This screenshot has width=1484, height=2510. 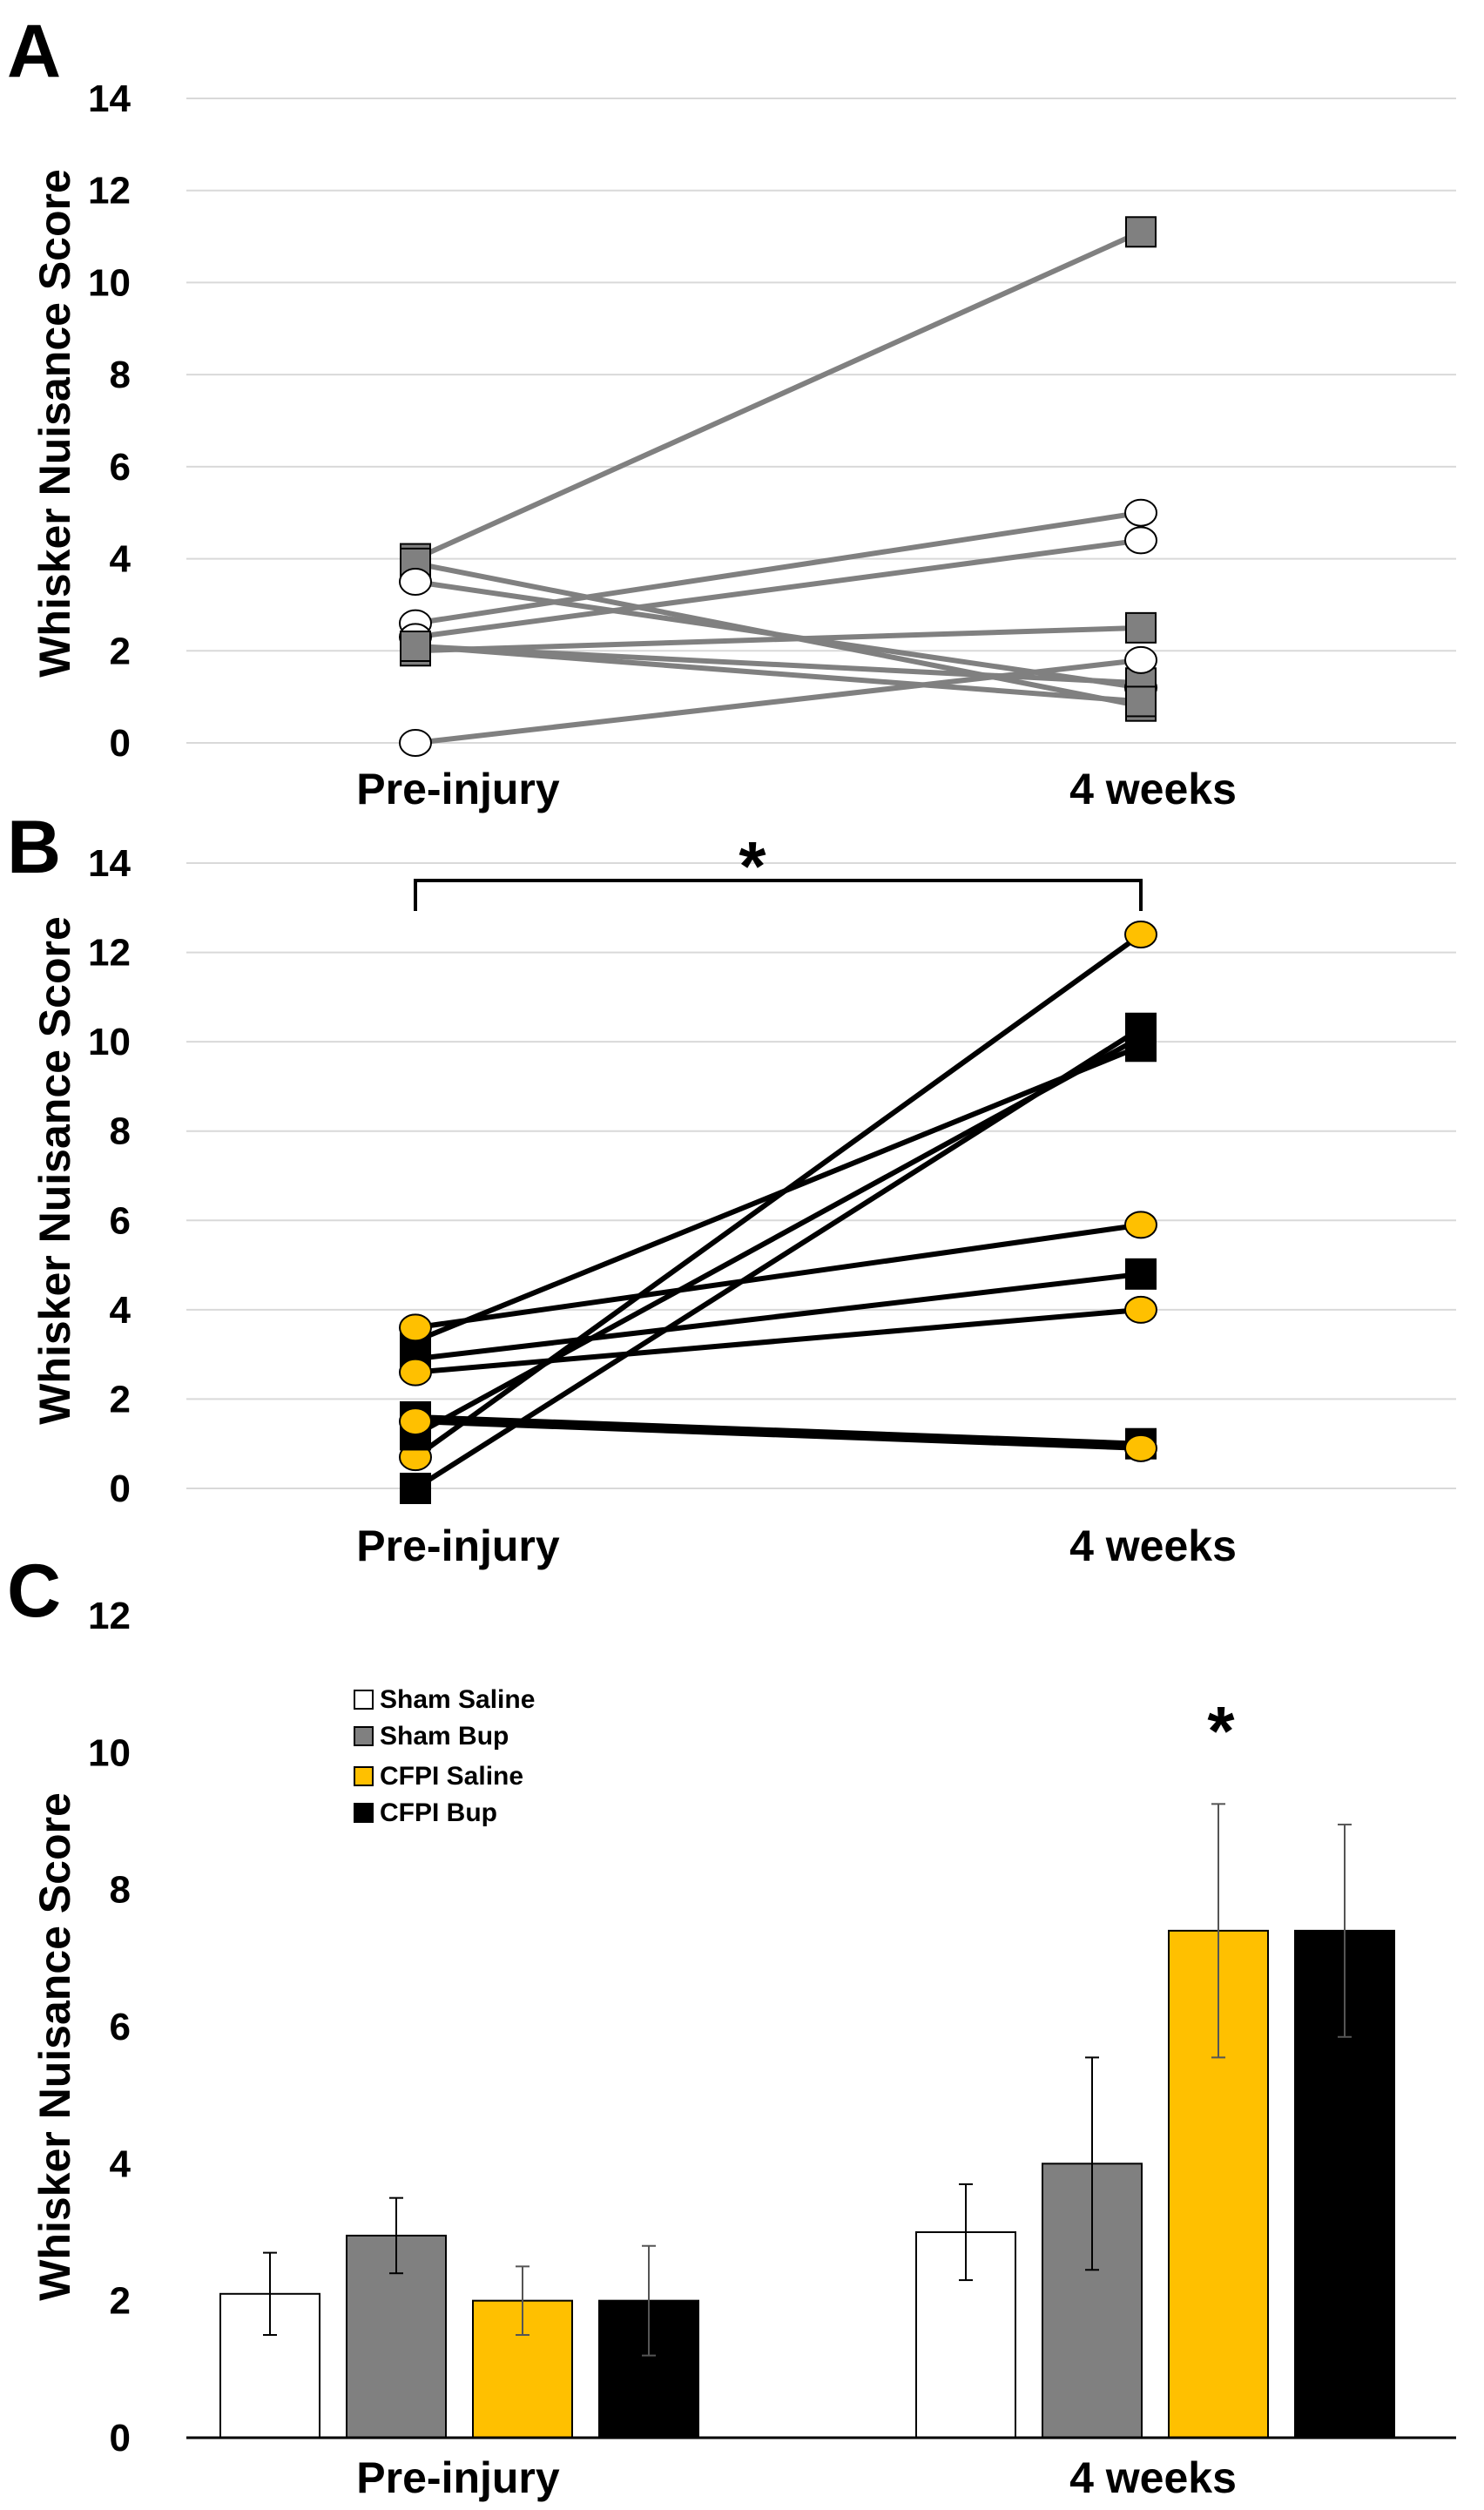 What do you see at coordinates (523, 2300) in the screenshot?
I see `panel-c-error-bar-cfpi-saline-pre-injury` at bounding box center [523, 2300].